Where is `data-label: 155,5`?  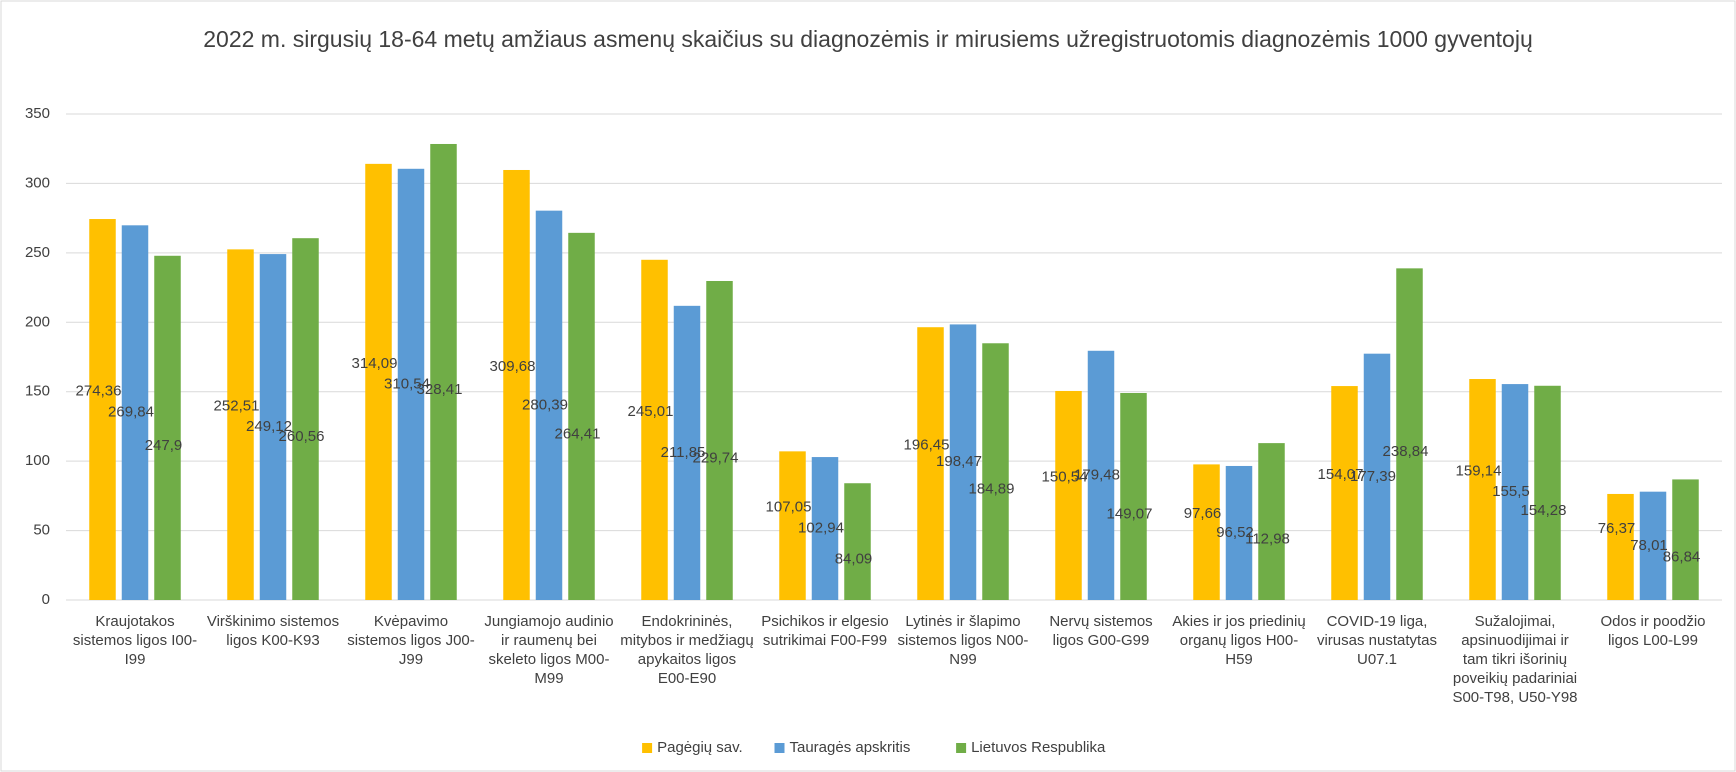 data-label: 155,5 is located at coordinates (1511, 491).